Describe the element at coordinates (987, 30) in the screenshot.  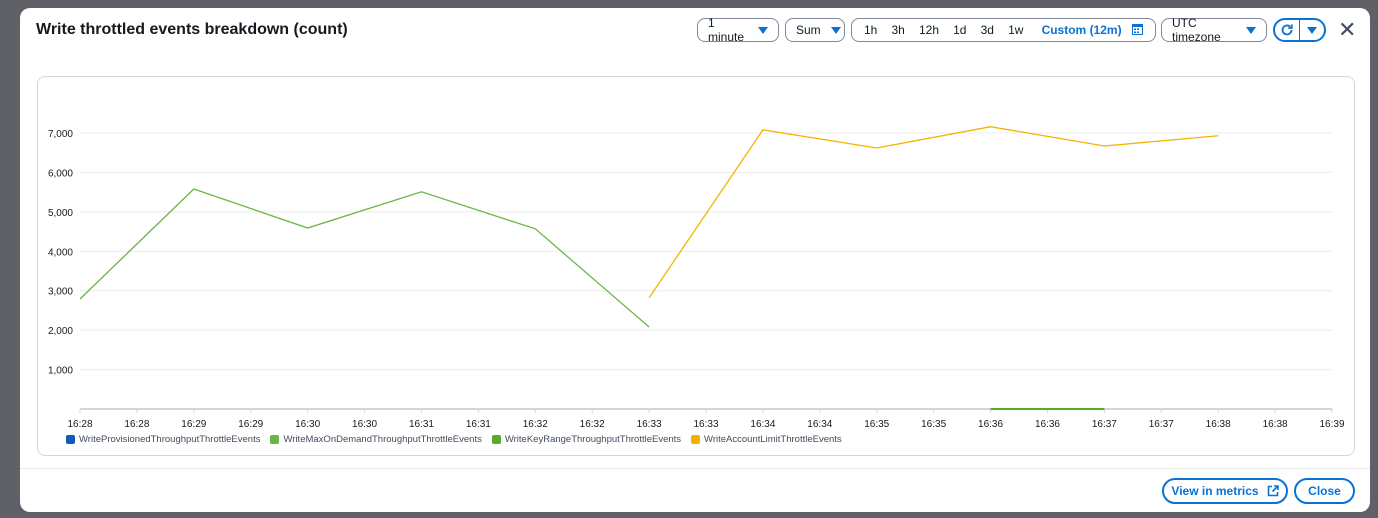
I see `range-3d: 3d` at that location.